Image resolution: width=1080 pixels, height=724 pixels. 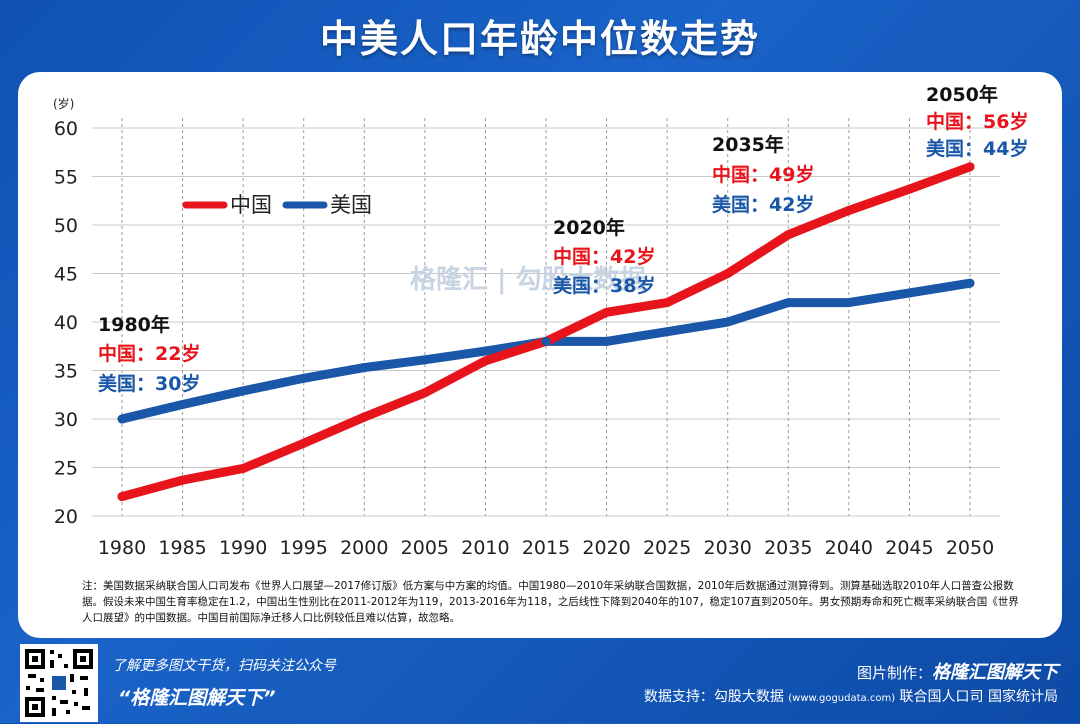 I want to click on y-tick-label: 40, so click(x=66, y=323).